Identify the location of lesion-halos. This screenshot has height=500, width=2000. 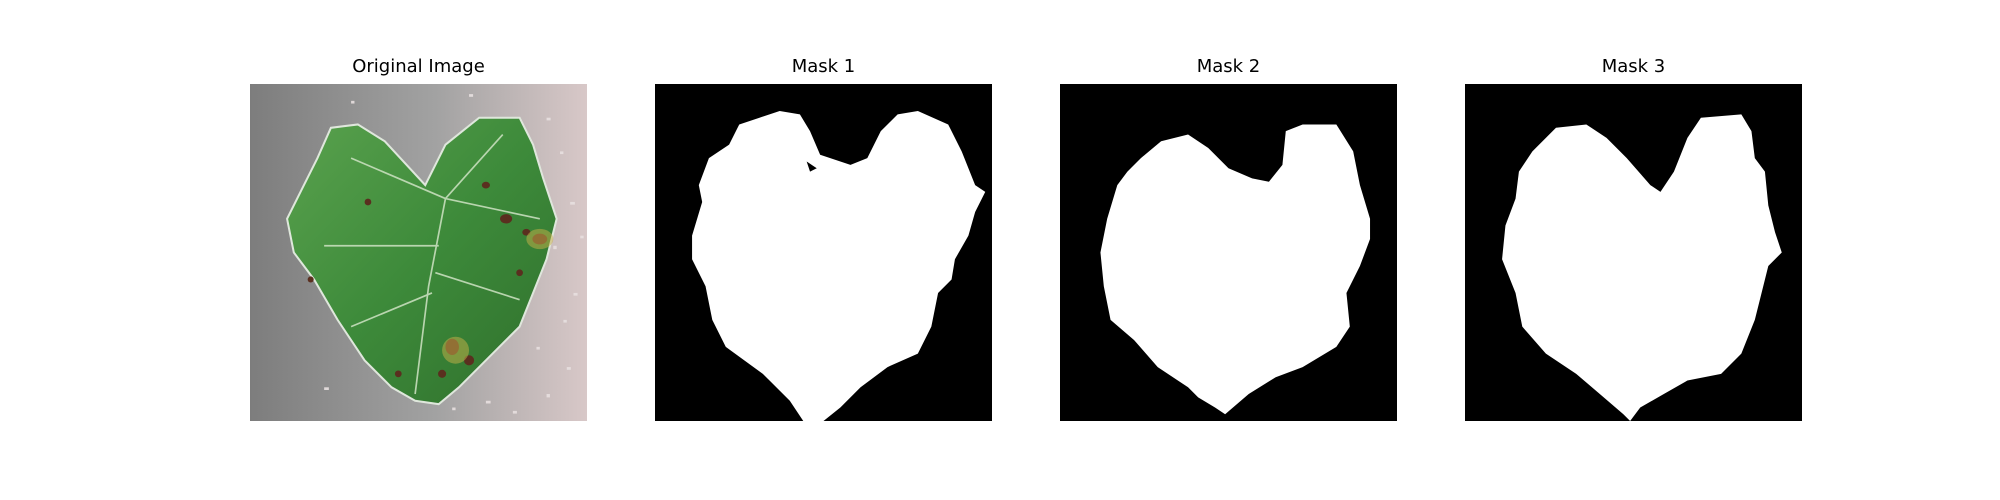
(498, 296).